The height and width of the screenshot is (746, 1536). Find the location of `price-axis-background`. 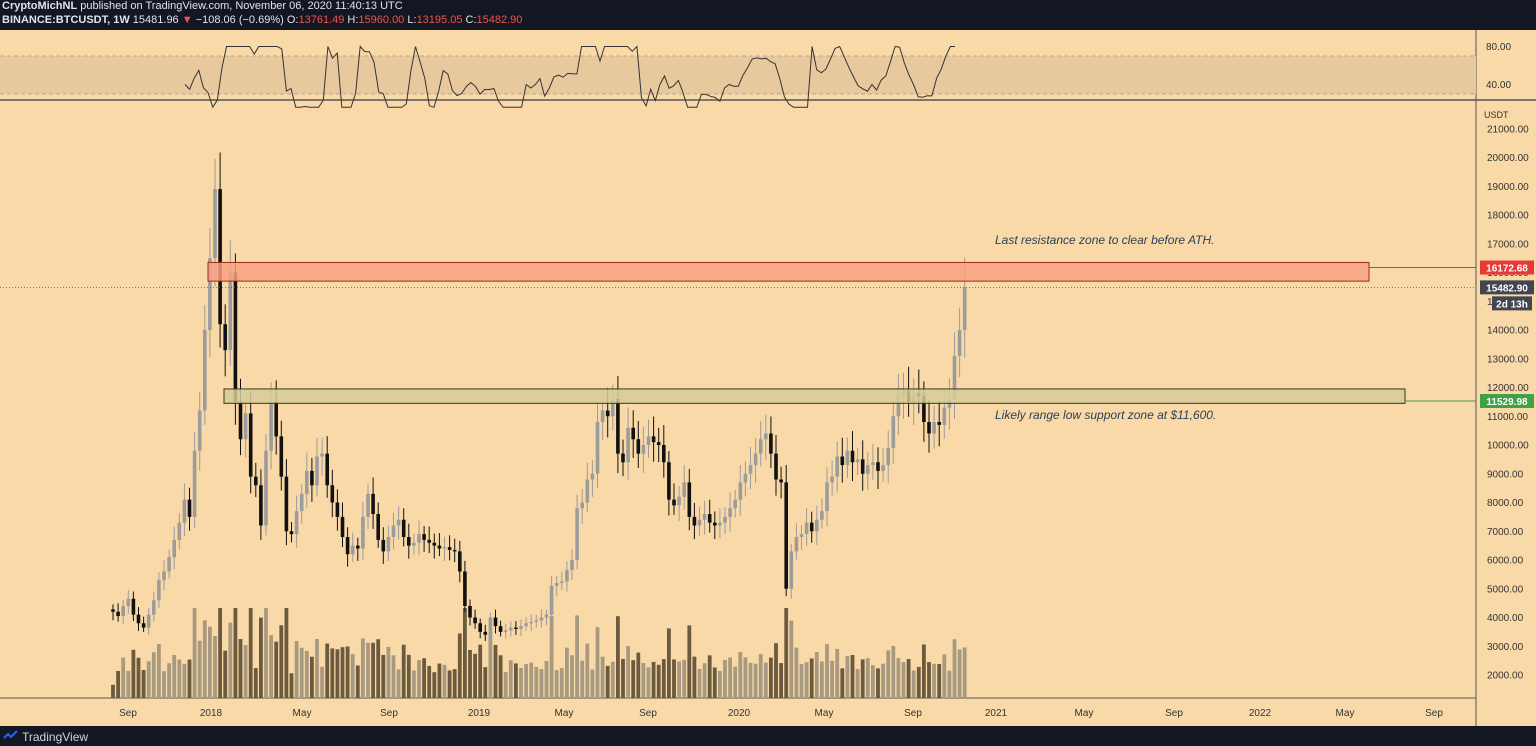

price-axis-background is located at coordinates (1506, 378).